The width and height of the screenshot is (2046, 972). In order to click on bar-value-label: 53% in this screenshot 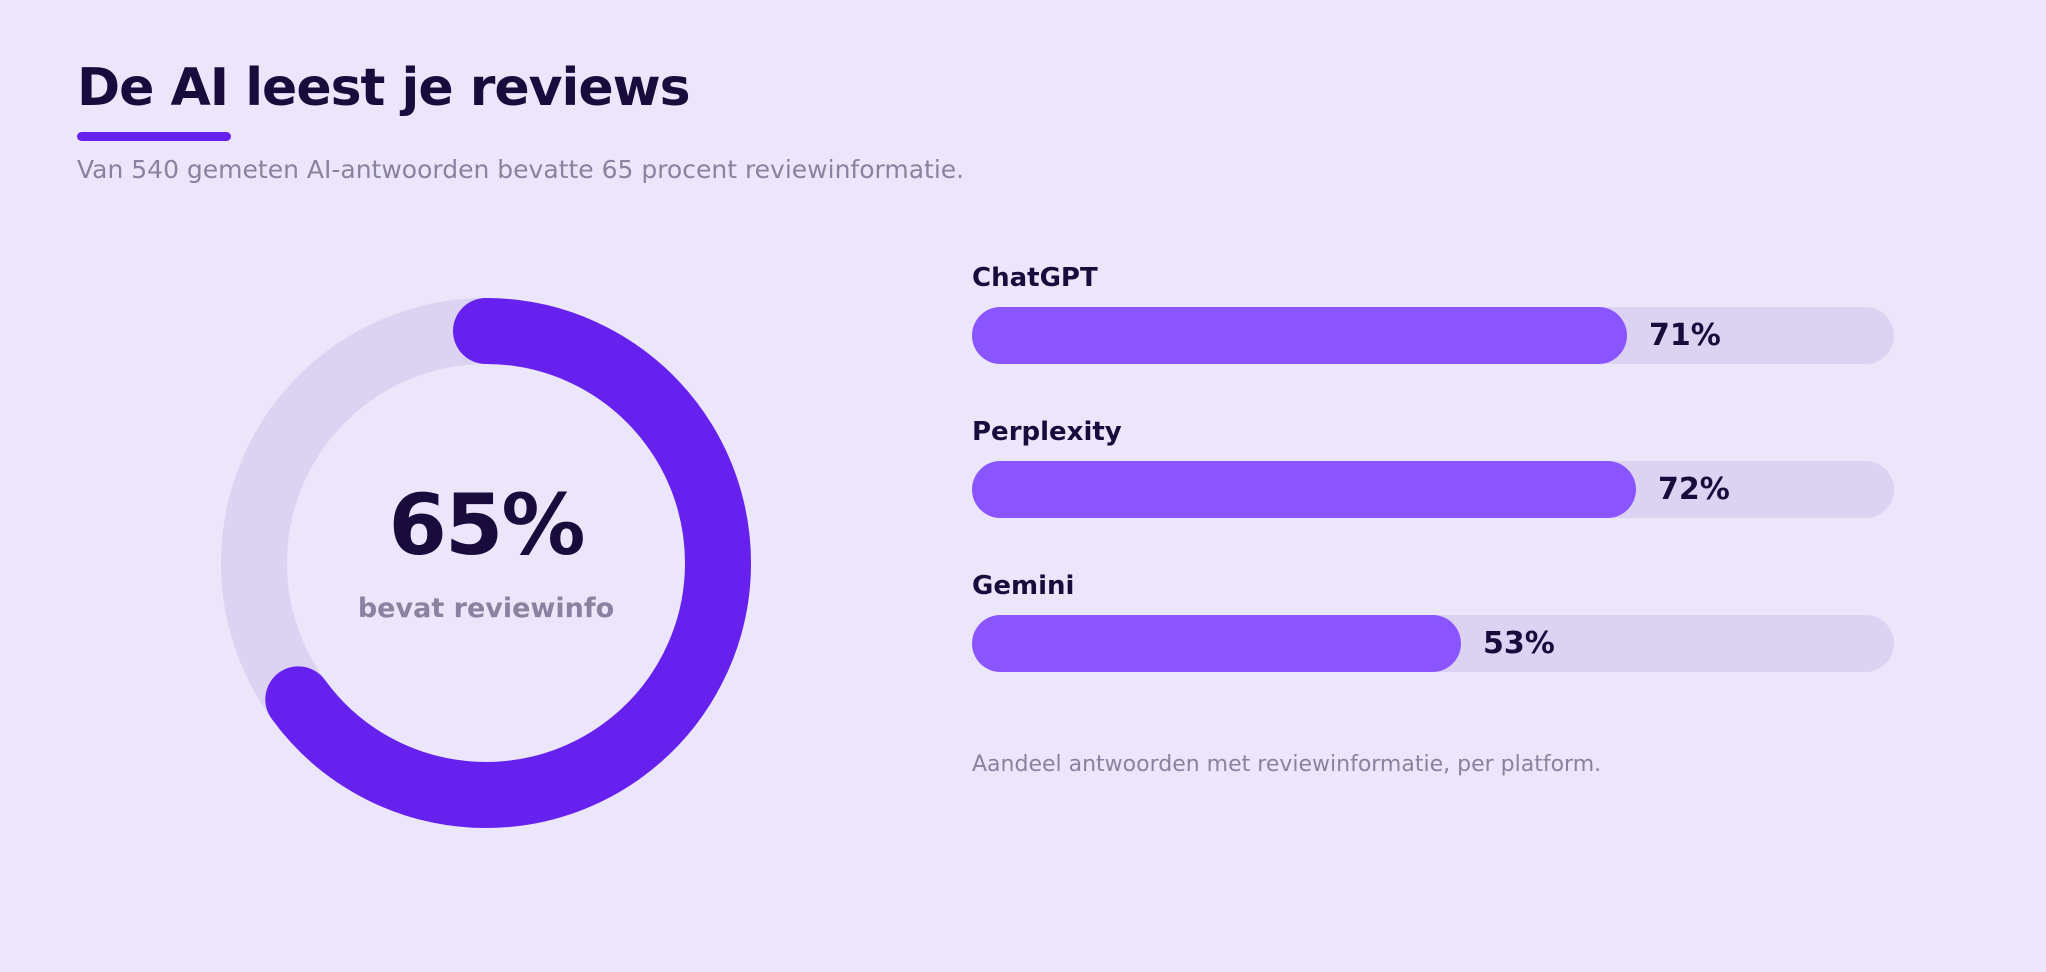, I will do `click(1519, 643)`.